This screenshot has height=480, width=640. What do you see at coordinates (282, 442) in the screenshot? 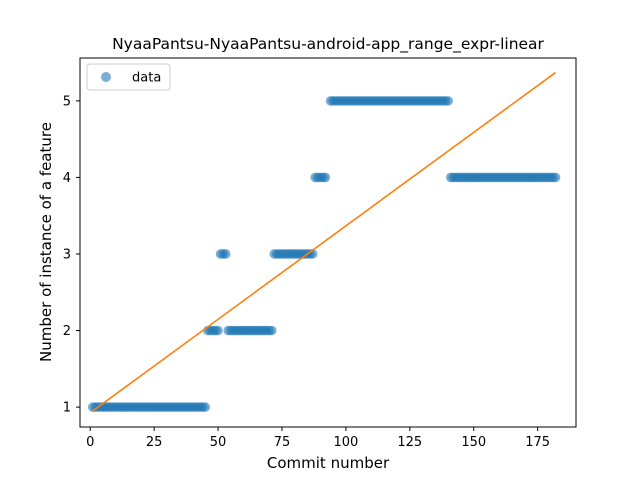
I see `x-tick-label: 75` at bounding box center [282, 442].